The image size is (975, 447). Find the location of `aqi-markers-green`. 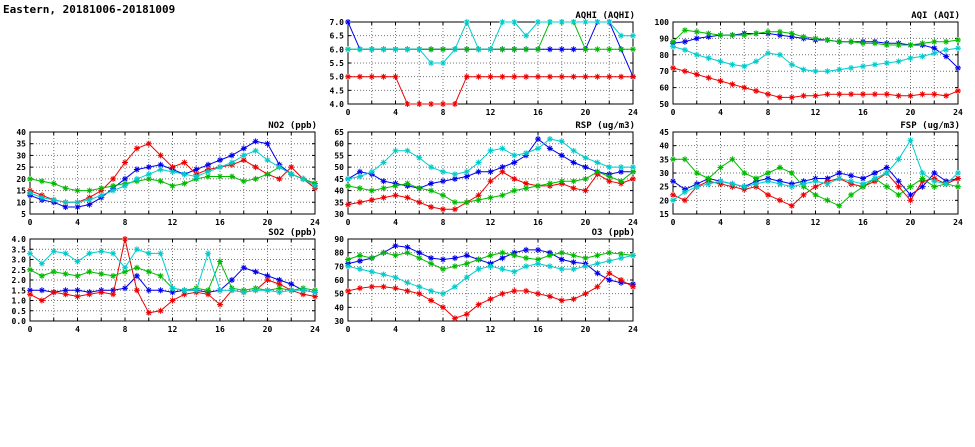

aqi-markers-green is located at coordinates (815, 37).